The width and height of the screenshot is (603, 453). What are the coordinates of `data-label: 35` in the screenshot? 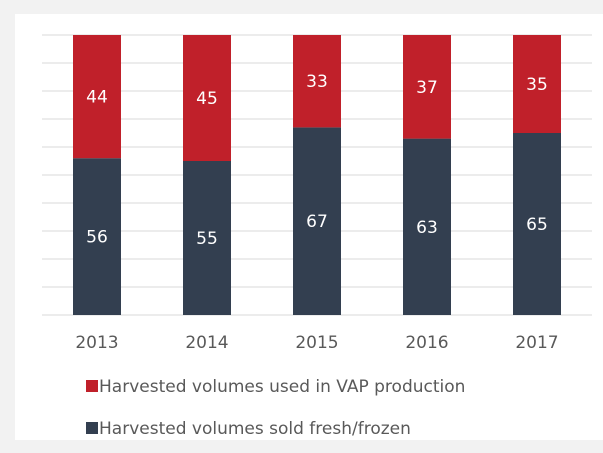 It's located at (537, 85).